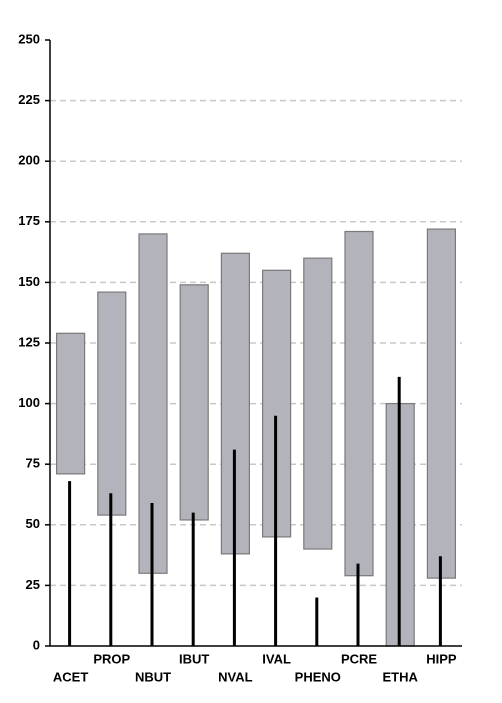  What do you see at coordinates (441, 658) in the screenshot?
I see `x-tick-label: HIPP` at bounding box center [441, 658].